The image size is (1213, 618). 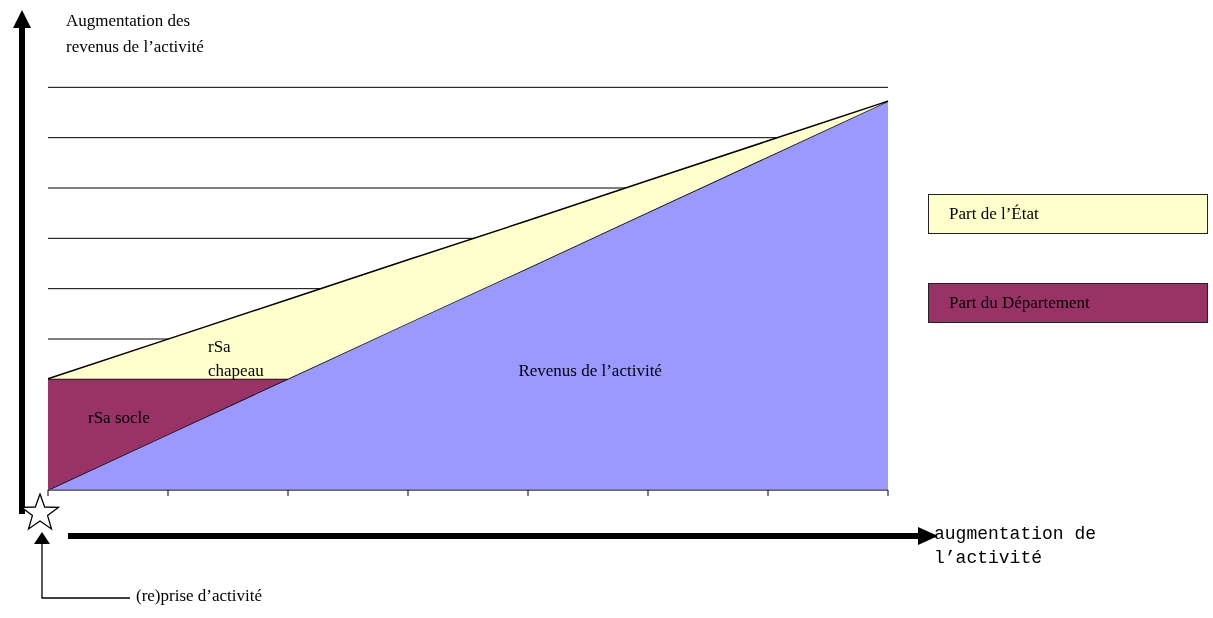 What do you see at coordinates (590, 370) in the screenshot?
I see `annotation: Revenus de l’activité` at bounding box center [590, 370].